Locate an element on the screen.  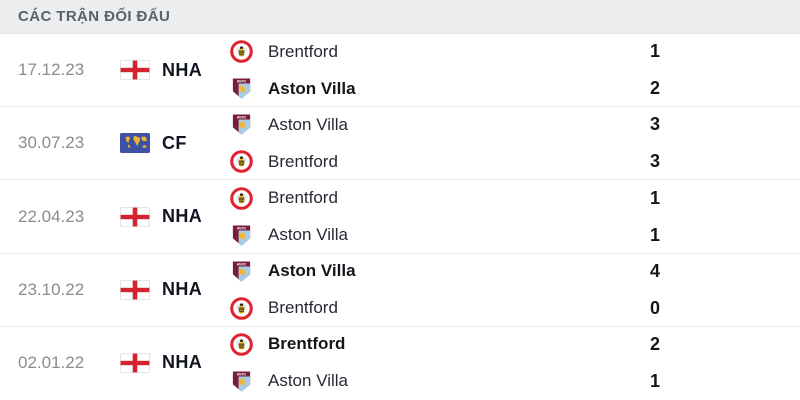
teams: Aston Villa 4 Brentford 0 is located at coordinates (515, 290).